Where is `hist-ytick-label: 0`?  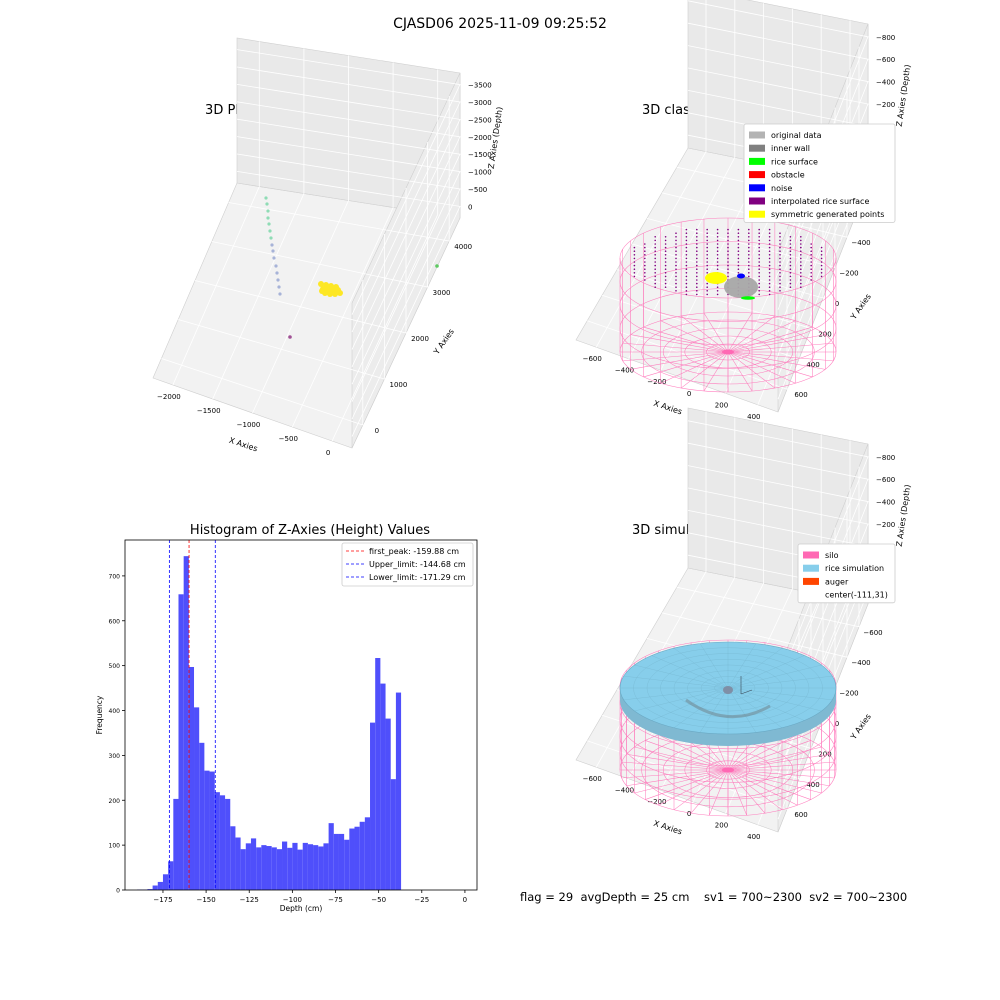 hist-ytick-label: 0 is located at coordinates (118, 891).